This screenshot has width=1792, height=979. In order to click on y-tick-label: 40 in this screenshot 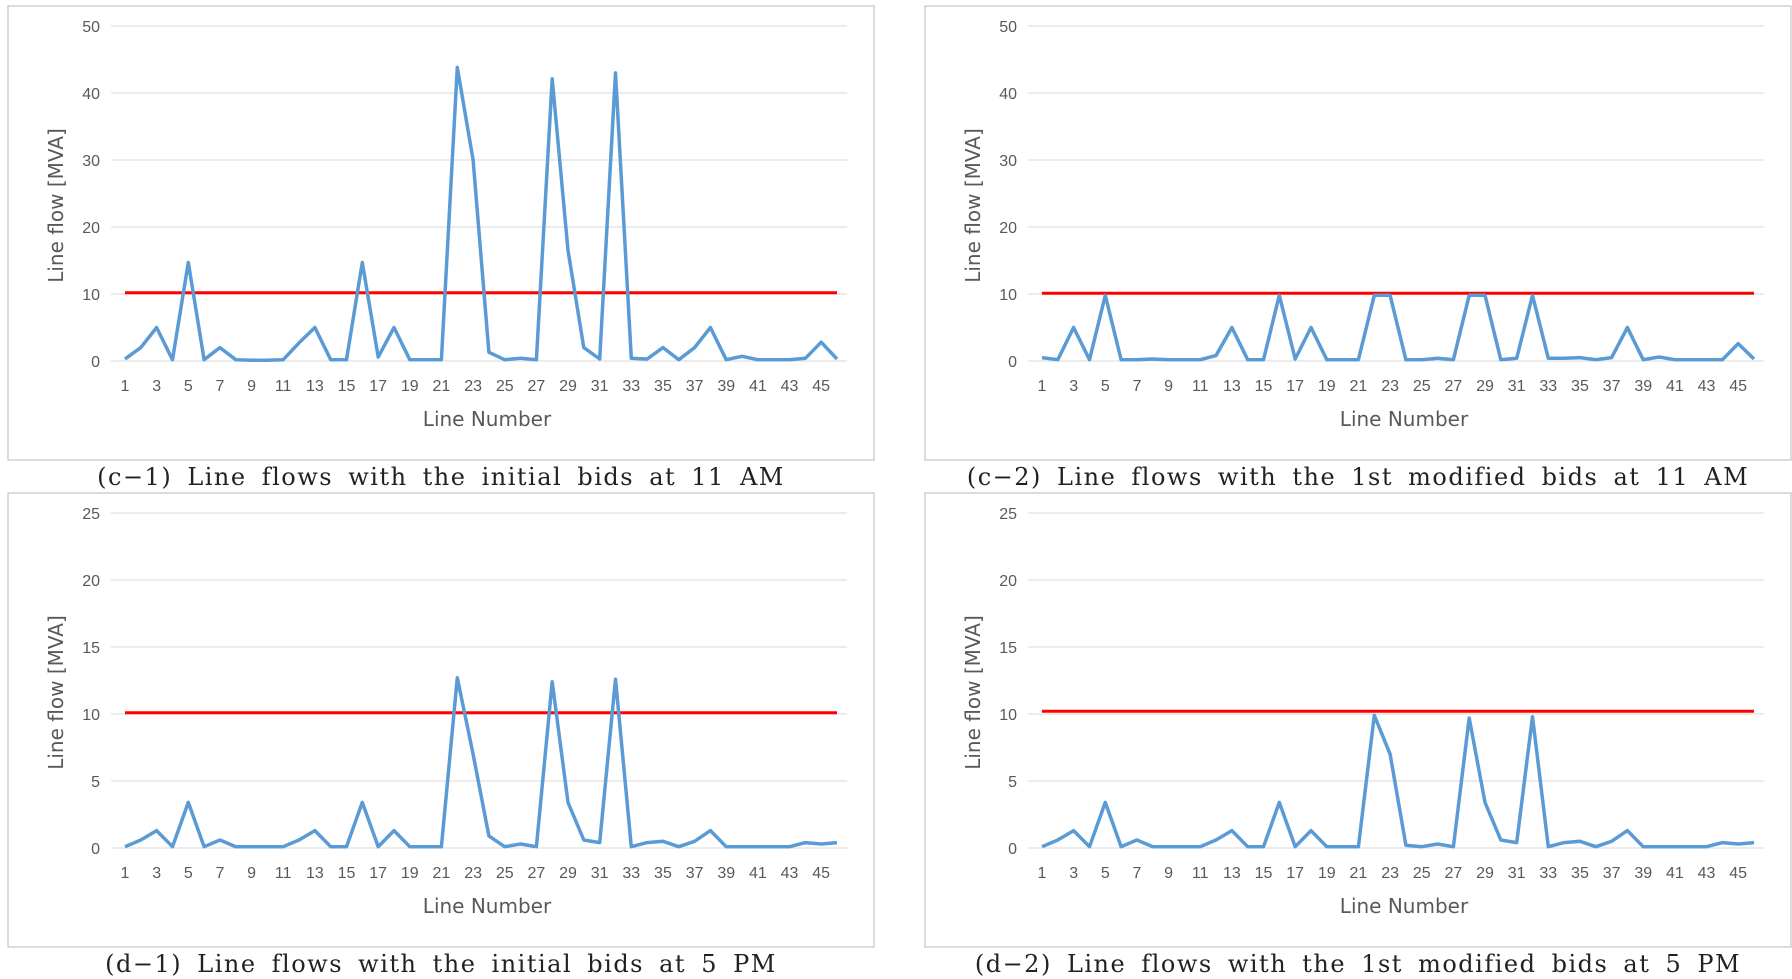, I will do `click(1008, 94)`.